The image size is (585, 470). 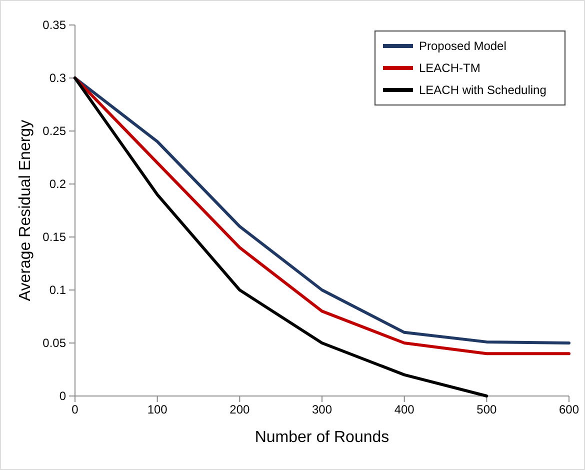 I want to click on x-tick-label: 500, so click(x=486, y=409).